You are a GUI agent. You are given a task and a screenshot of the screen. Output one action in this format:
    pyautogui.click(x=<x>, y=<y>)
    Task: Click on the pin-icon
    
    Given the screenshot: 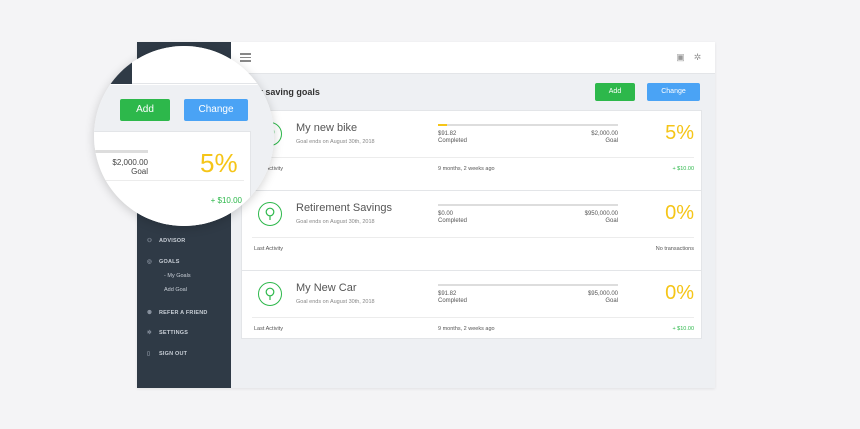 What is the action you would take?
    pyautogui.click(x=270, y=294)
    